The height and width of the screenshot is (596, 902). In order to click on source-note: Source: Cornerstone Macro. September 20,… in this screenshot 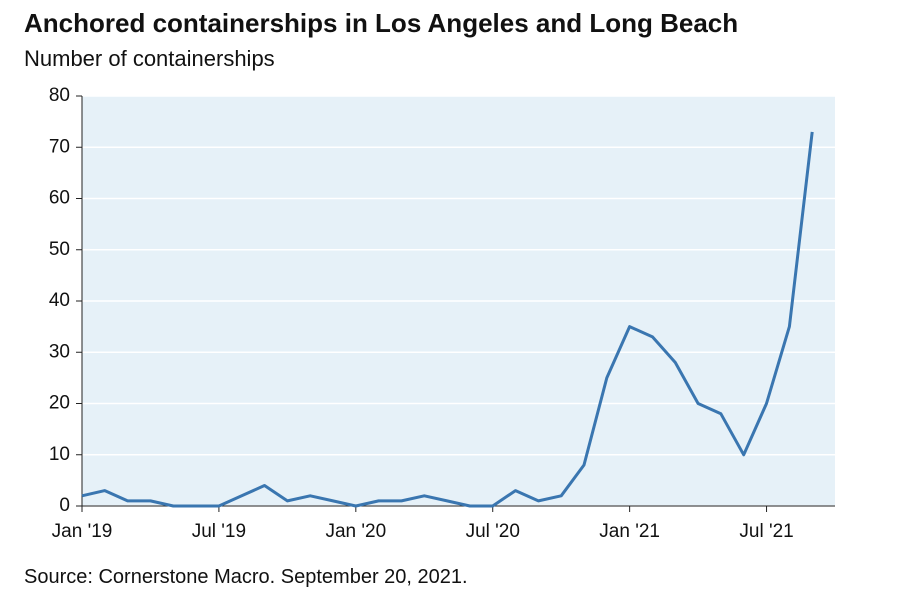, I will do `click(246, 577)`.